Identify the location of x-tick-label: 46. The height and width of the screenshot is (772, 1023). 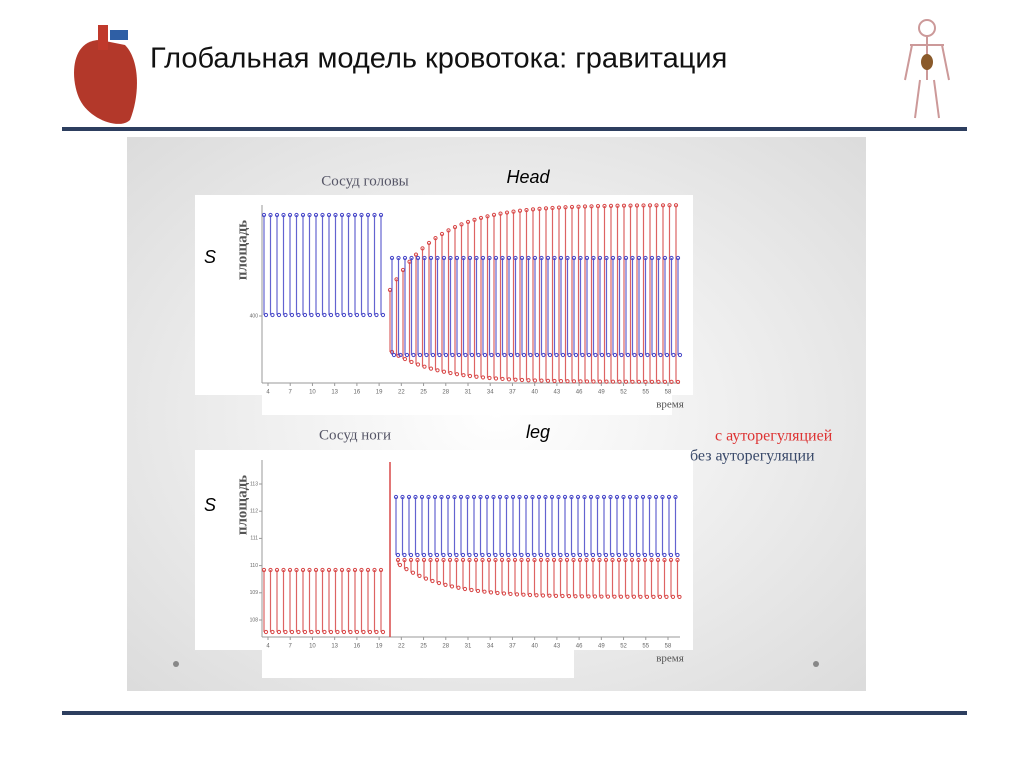
(579, 393).